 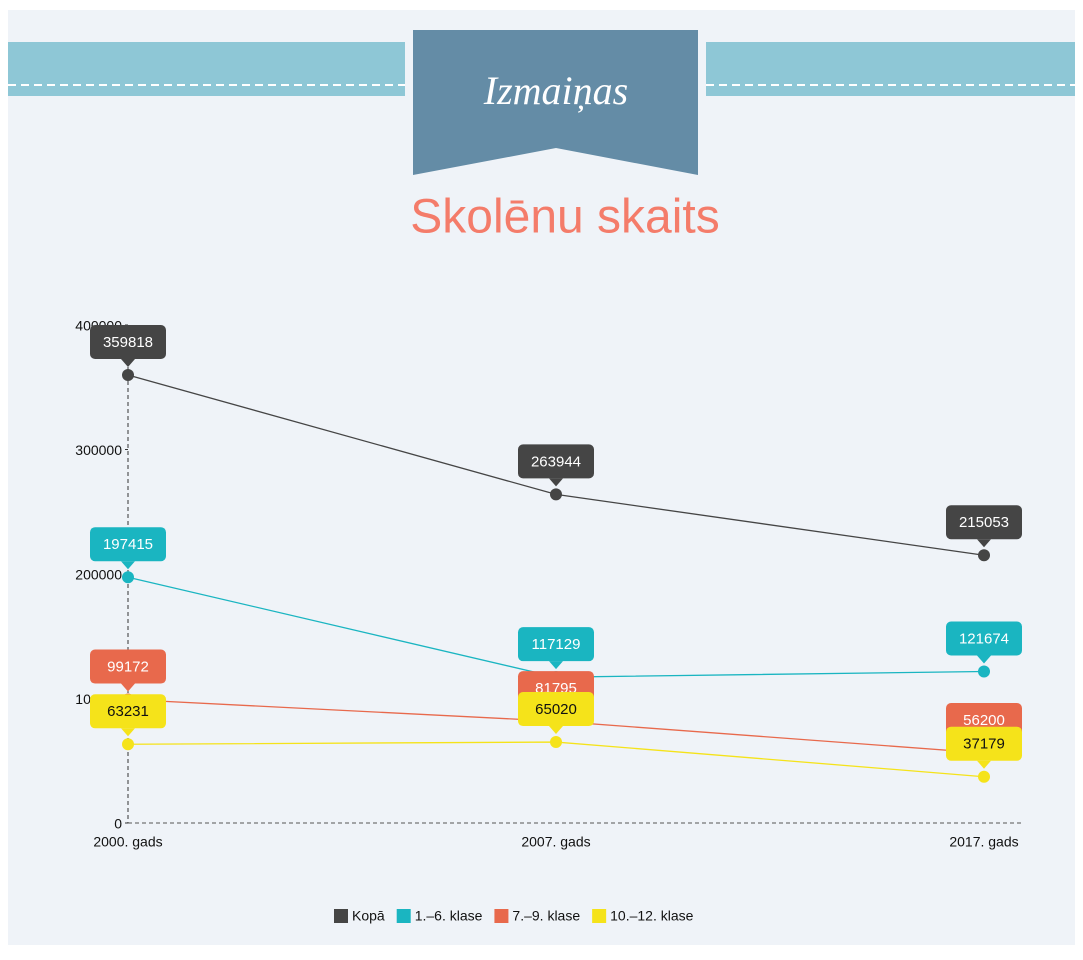 I want to click on data-label: 121674, so click(x=984, y=638).